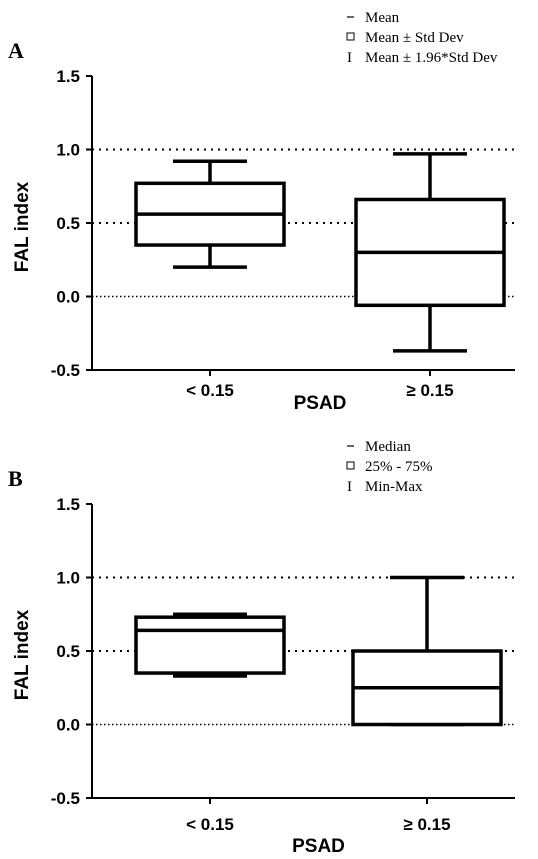 The width and height of the screenshot is (538, 859). I want to click on legend-item: Median, so click(379, 447).